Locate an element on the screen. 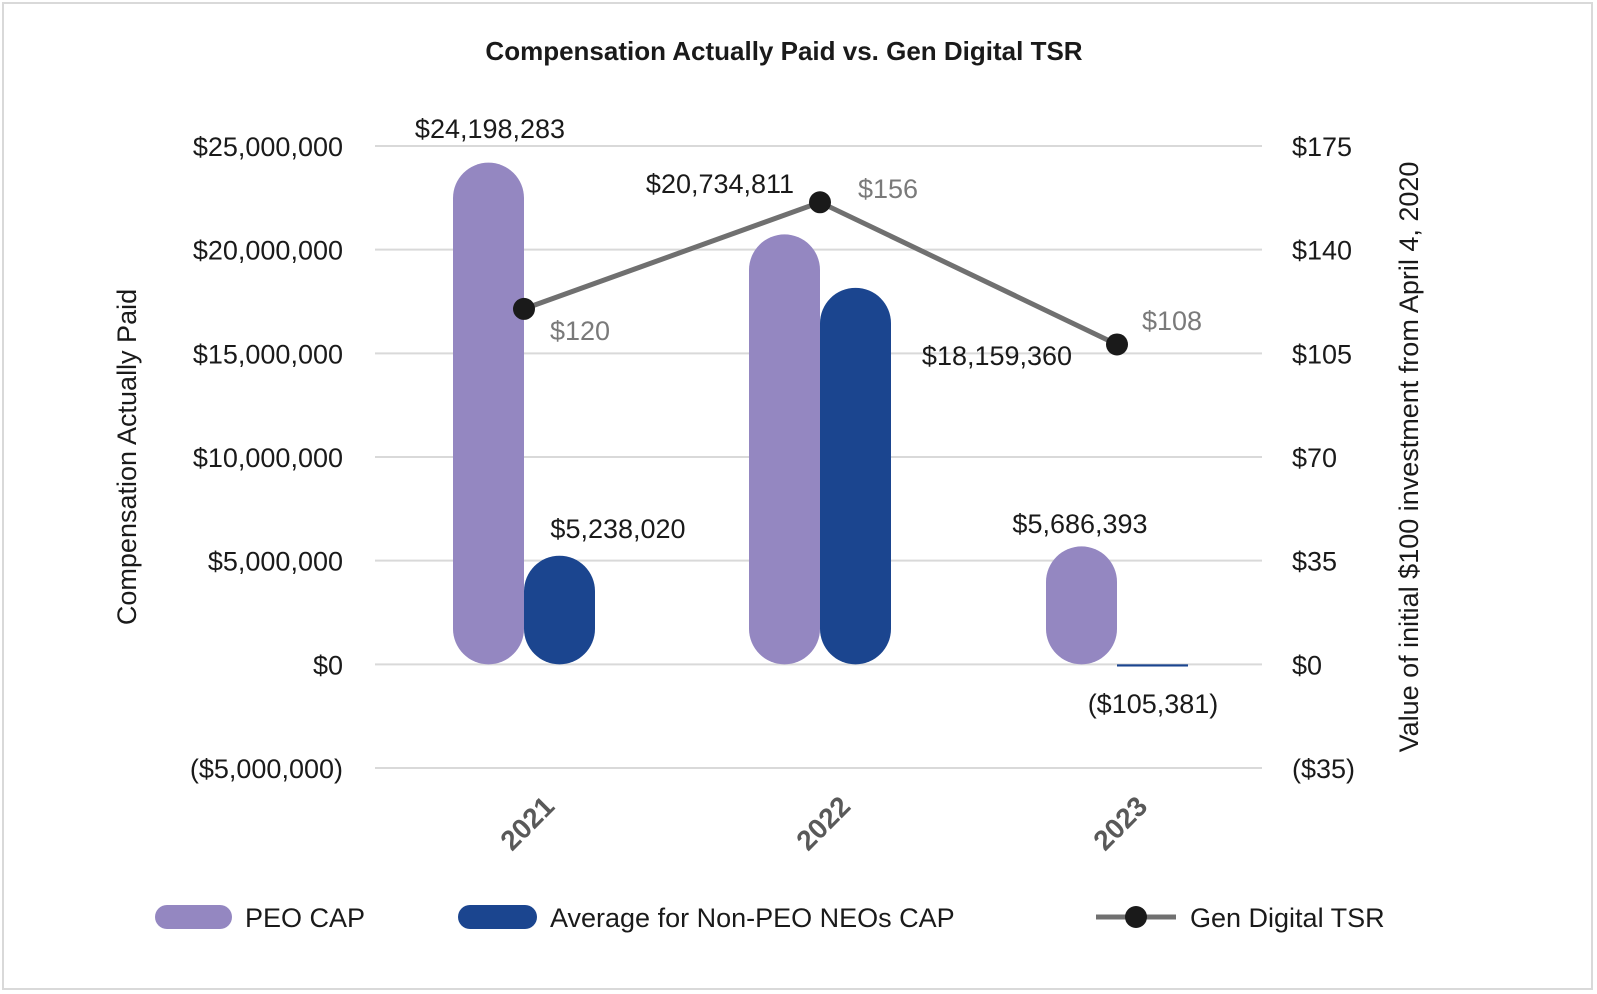  y-tick-label: ($5,000,000) is located at coordinates (266, 769).